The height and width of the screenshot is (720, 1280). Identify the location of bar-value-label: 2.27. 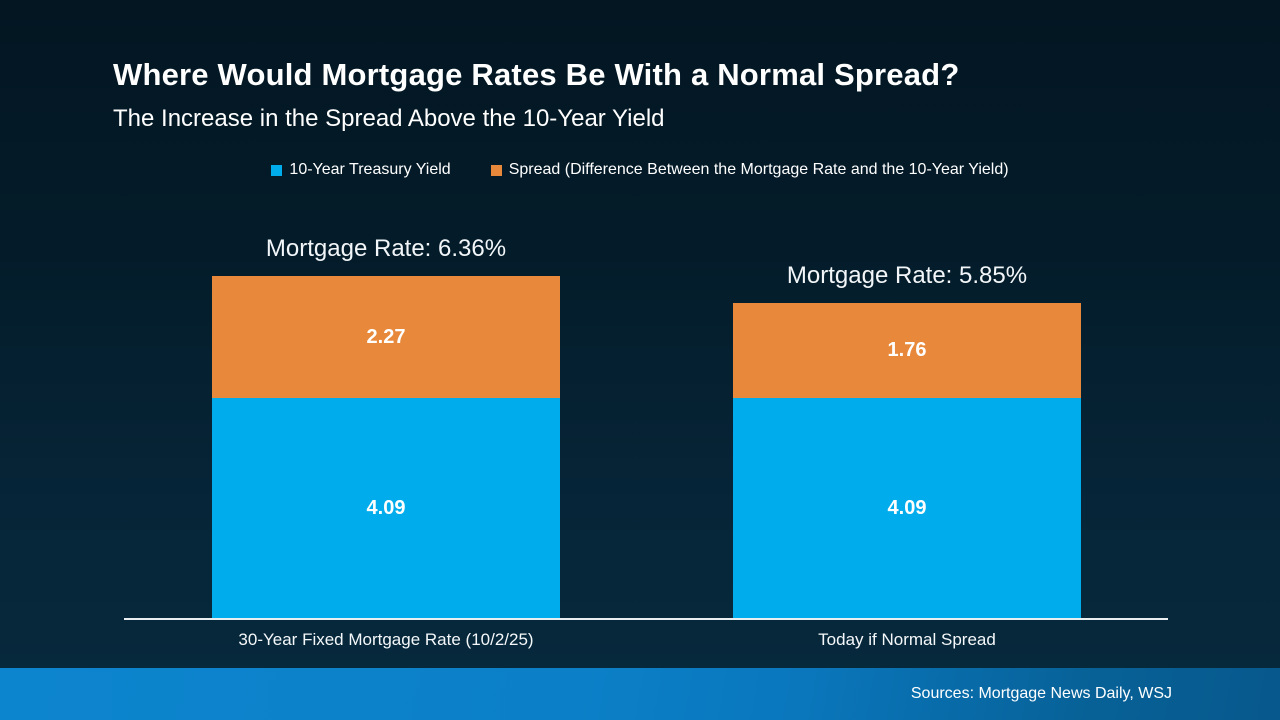
(386, 336).